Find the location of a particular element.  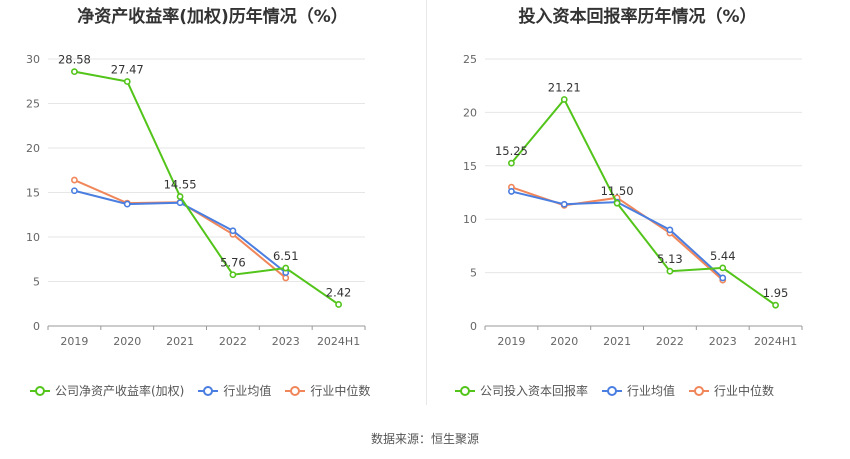

roic-y-tick-label: 5 is located at coordinates (473, 273).